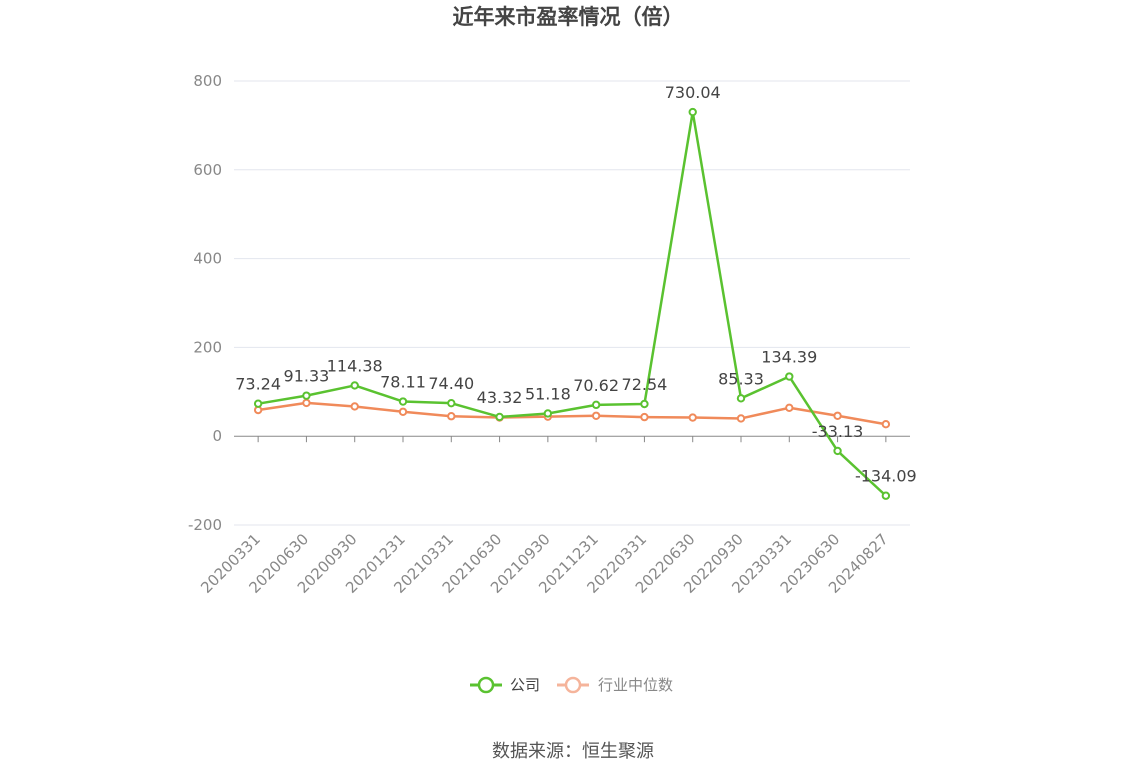 Image resolution: width=1147 pixels, height=776 pixels. I want to click on legend-item-company: 公司, so click(505, 685).